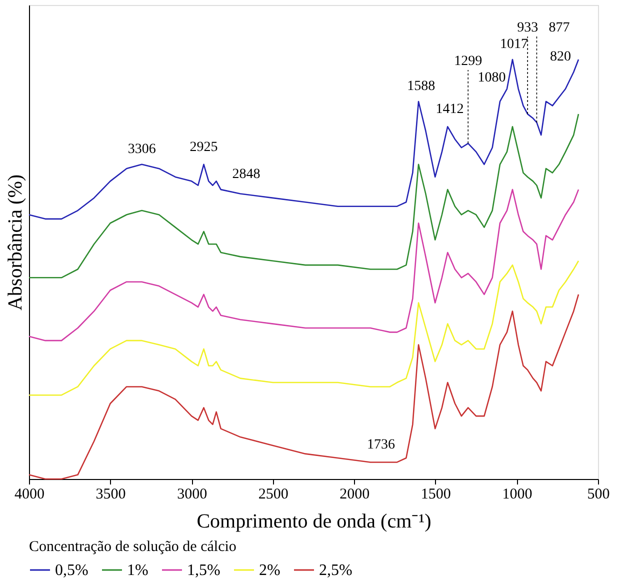  I want to click on annotation: 1412, so click(450, 110).